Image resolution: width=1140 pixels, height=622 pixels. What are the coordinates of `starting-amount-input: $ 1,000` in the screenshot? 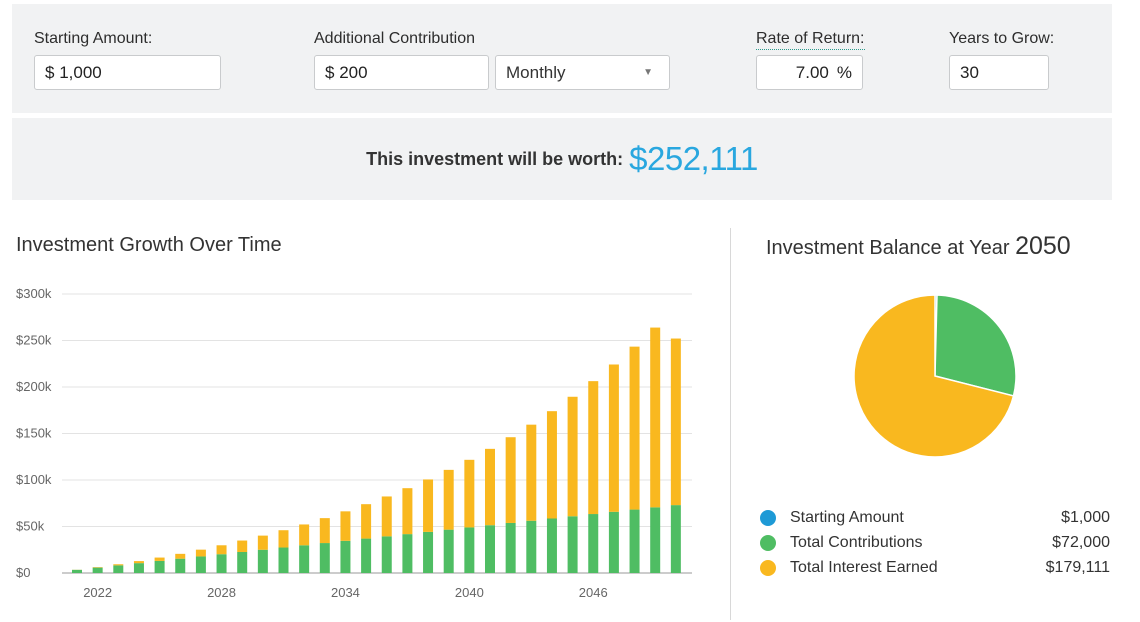 It's located at (127, 72).